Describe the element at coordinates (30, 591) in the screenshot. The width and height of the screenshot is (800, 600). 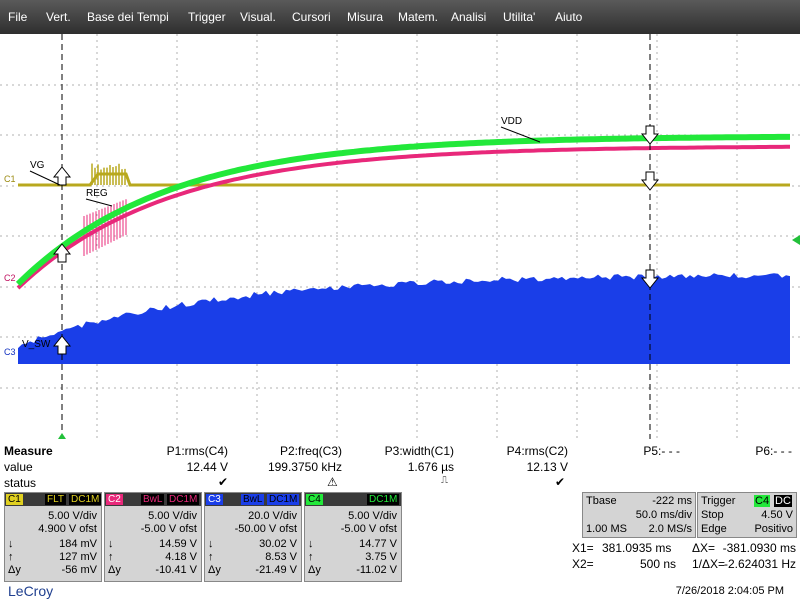
I see `lecroy-logo: LeCroy` at that location.